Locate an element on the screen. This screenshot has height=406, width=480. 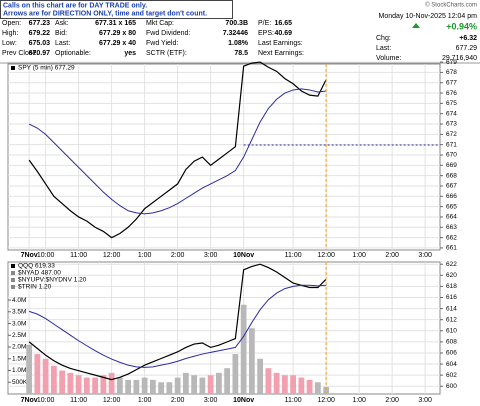
y2-tick-label: 4.0M is located at coordinates (19, 300).